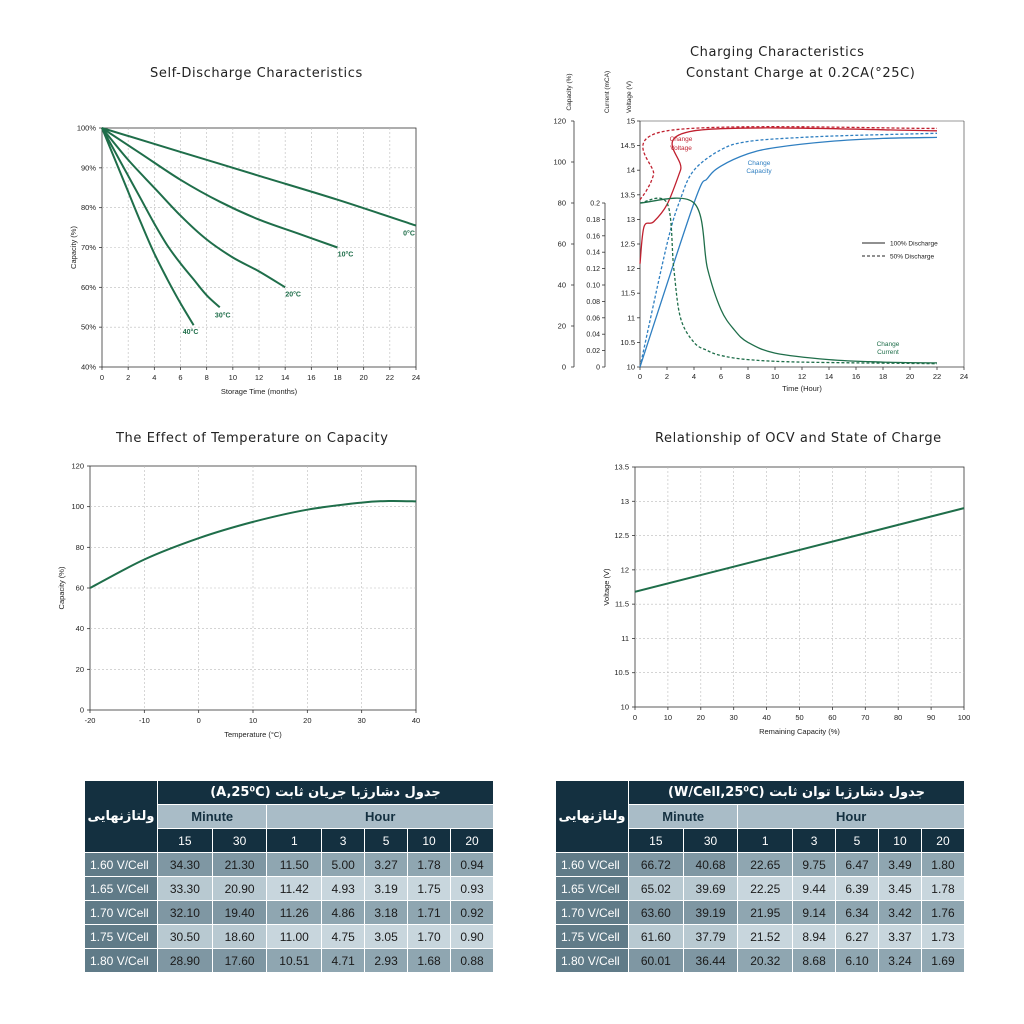 Image resolution: width=1024 pixels, height=1024 pixels. Describe the element at coordinates (814, 864) in the screenshot. I see `table-cell: 9.75` at that location.